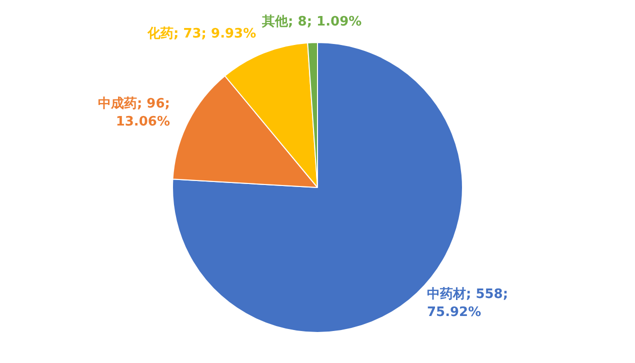 The width and height of the screenshot is (635, 363). Describe the element at coordinates (201, 33) in the screenshot. I see `slice-label: 化药; 73; 9.93%` at that location.